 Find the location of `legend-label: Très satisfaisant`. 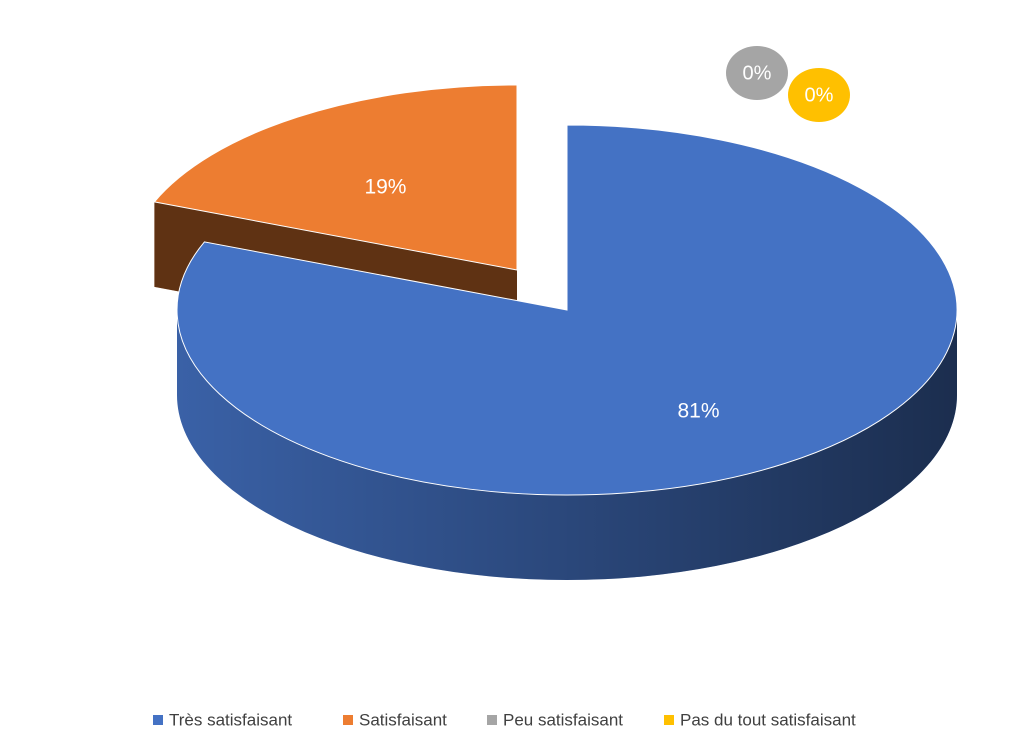

legend-label: Très satisfaisant is located at coordinates (230, 719).